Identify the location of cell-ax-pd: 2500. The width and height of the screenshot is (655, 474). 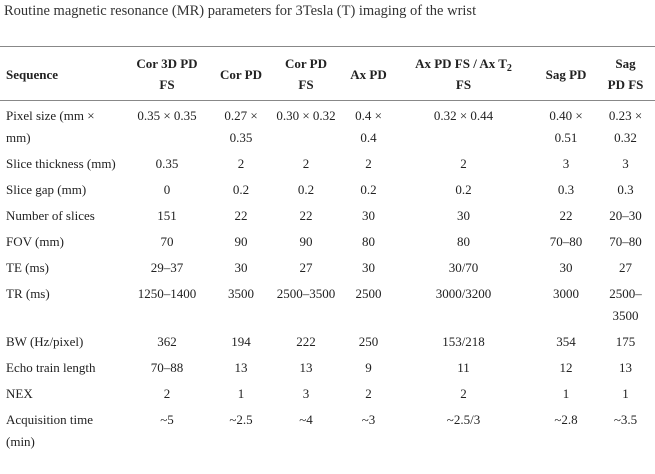
(368, 293).